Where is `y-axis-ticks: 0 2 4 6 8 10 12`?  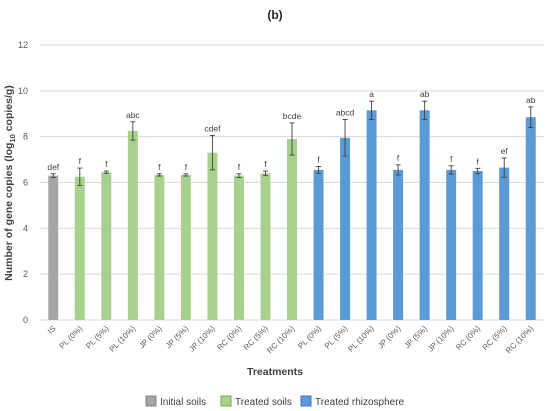 y-axis-ticks: 0 2 4 6 8 10 12 is located at coordinates (23, 182).